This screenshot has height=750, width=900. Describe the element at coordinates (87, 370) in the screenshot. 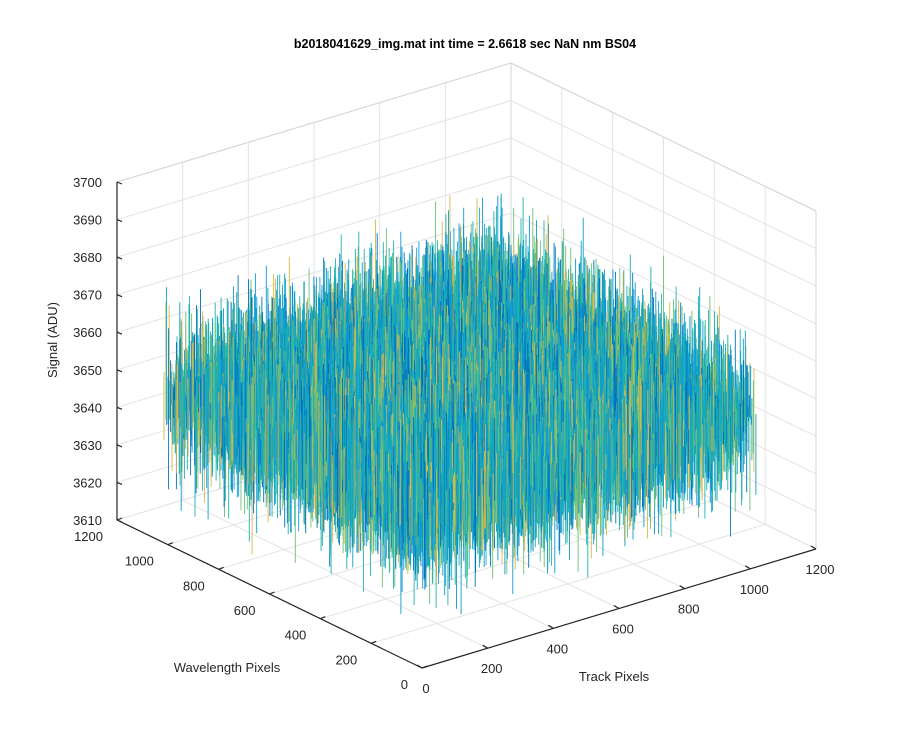

I see `z-tick-label: 3650` at that location.